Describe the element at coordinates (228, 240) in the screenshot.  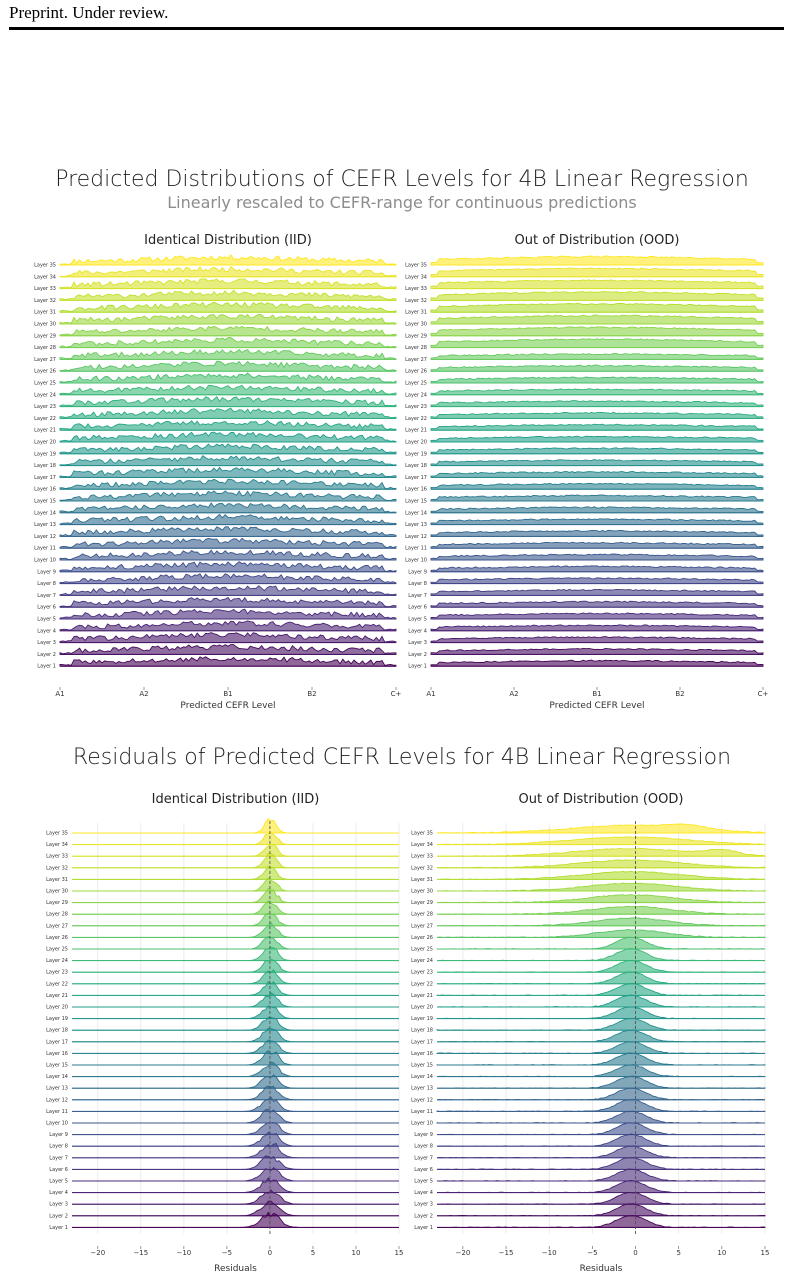
I see `panel-title: Identical Distribution (IID)` at that location.